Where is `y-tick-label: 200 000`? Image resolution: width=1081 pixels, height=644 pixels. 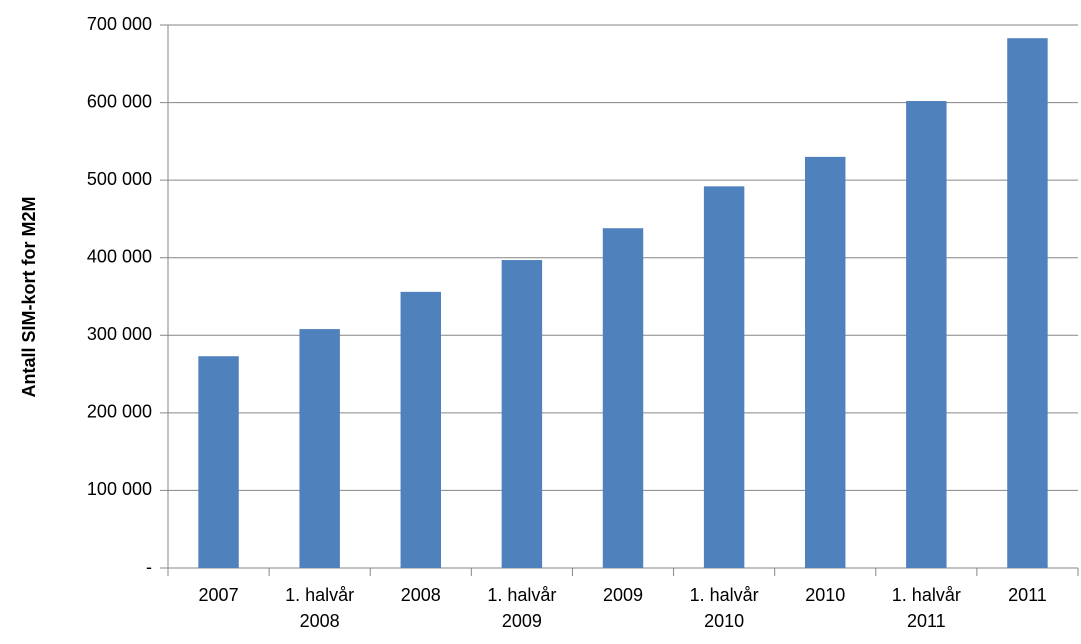
y-tick-label: 200 000 is located at coordinates (119, 412).